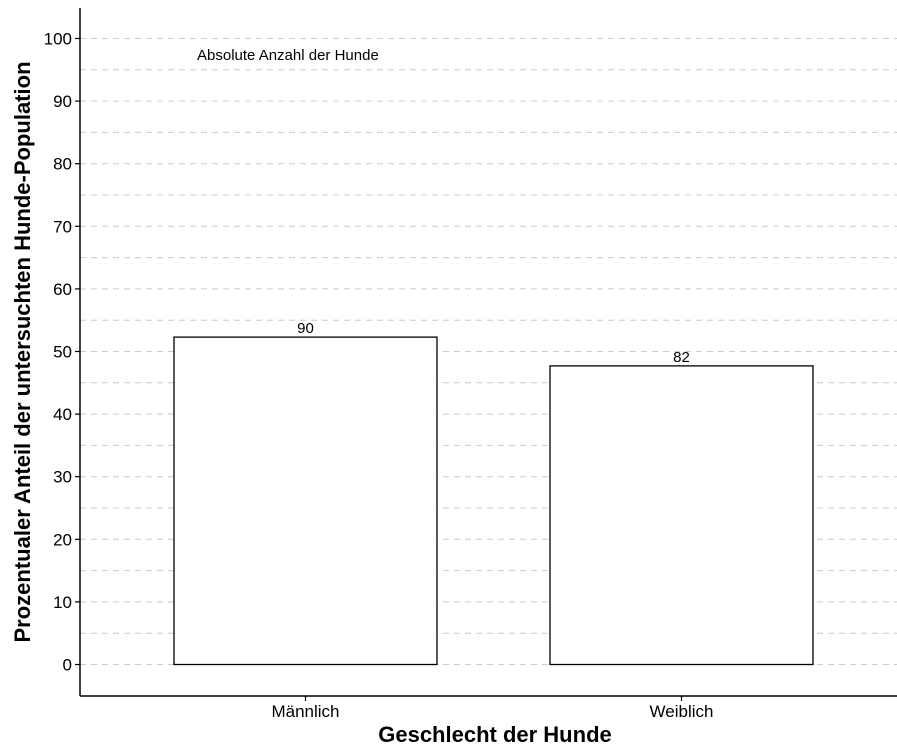  I want to click on y-tick-label: 50, so click(62, 352).